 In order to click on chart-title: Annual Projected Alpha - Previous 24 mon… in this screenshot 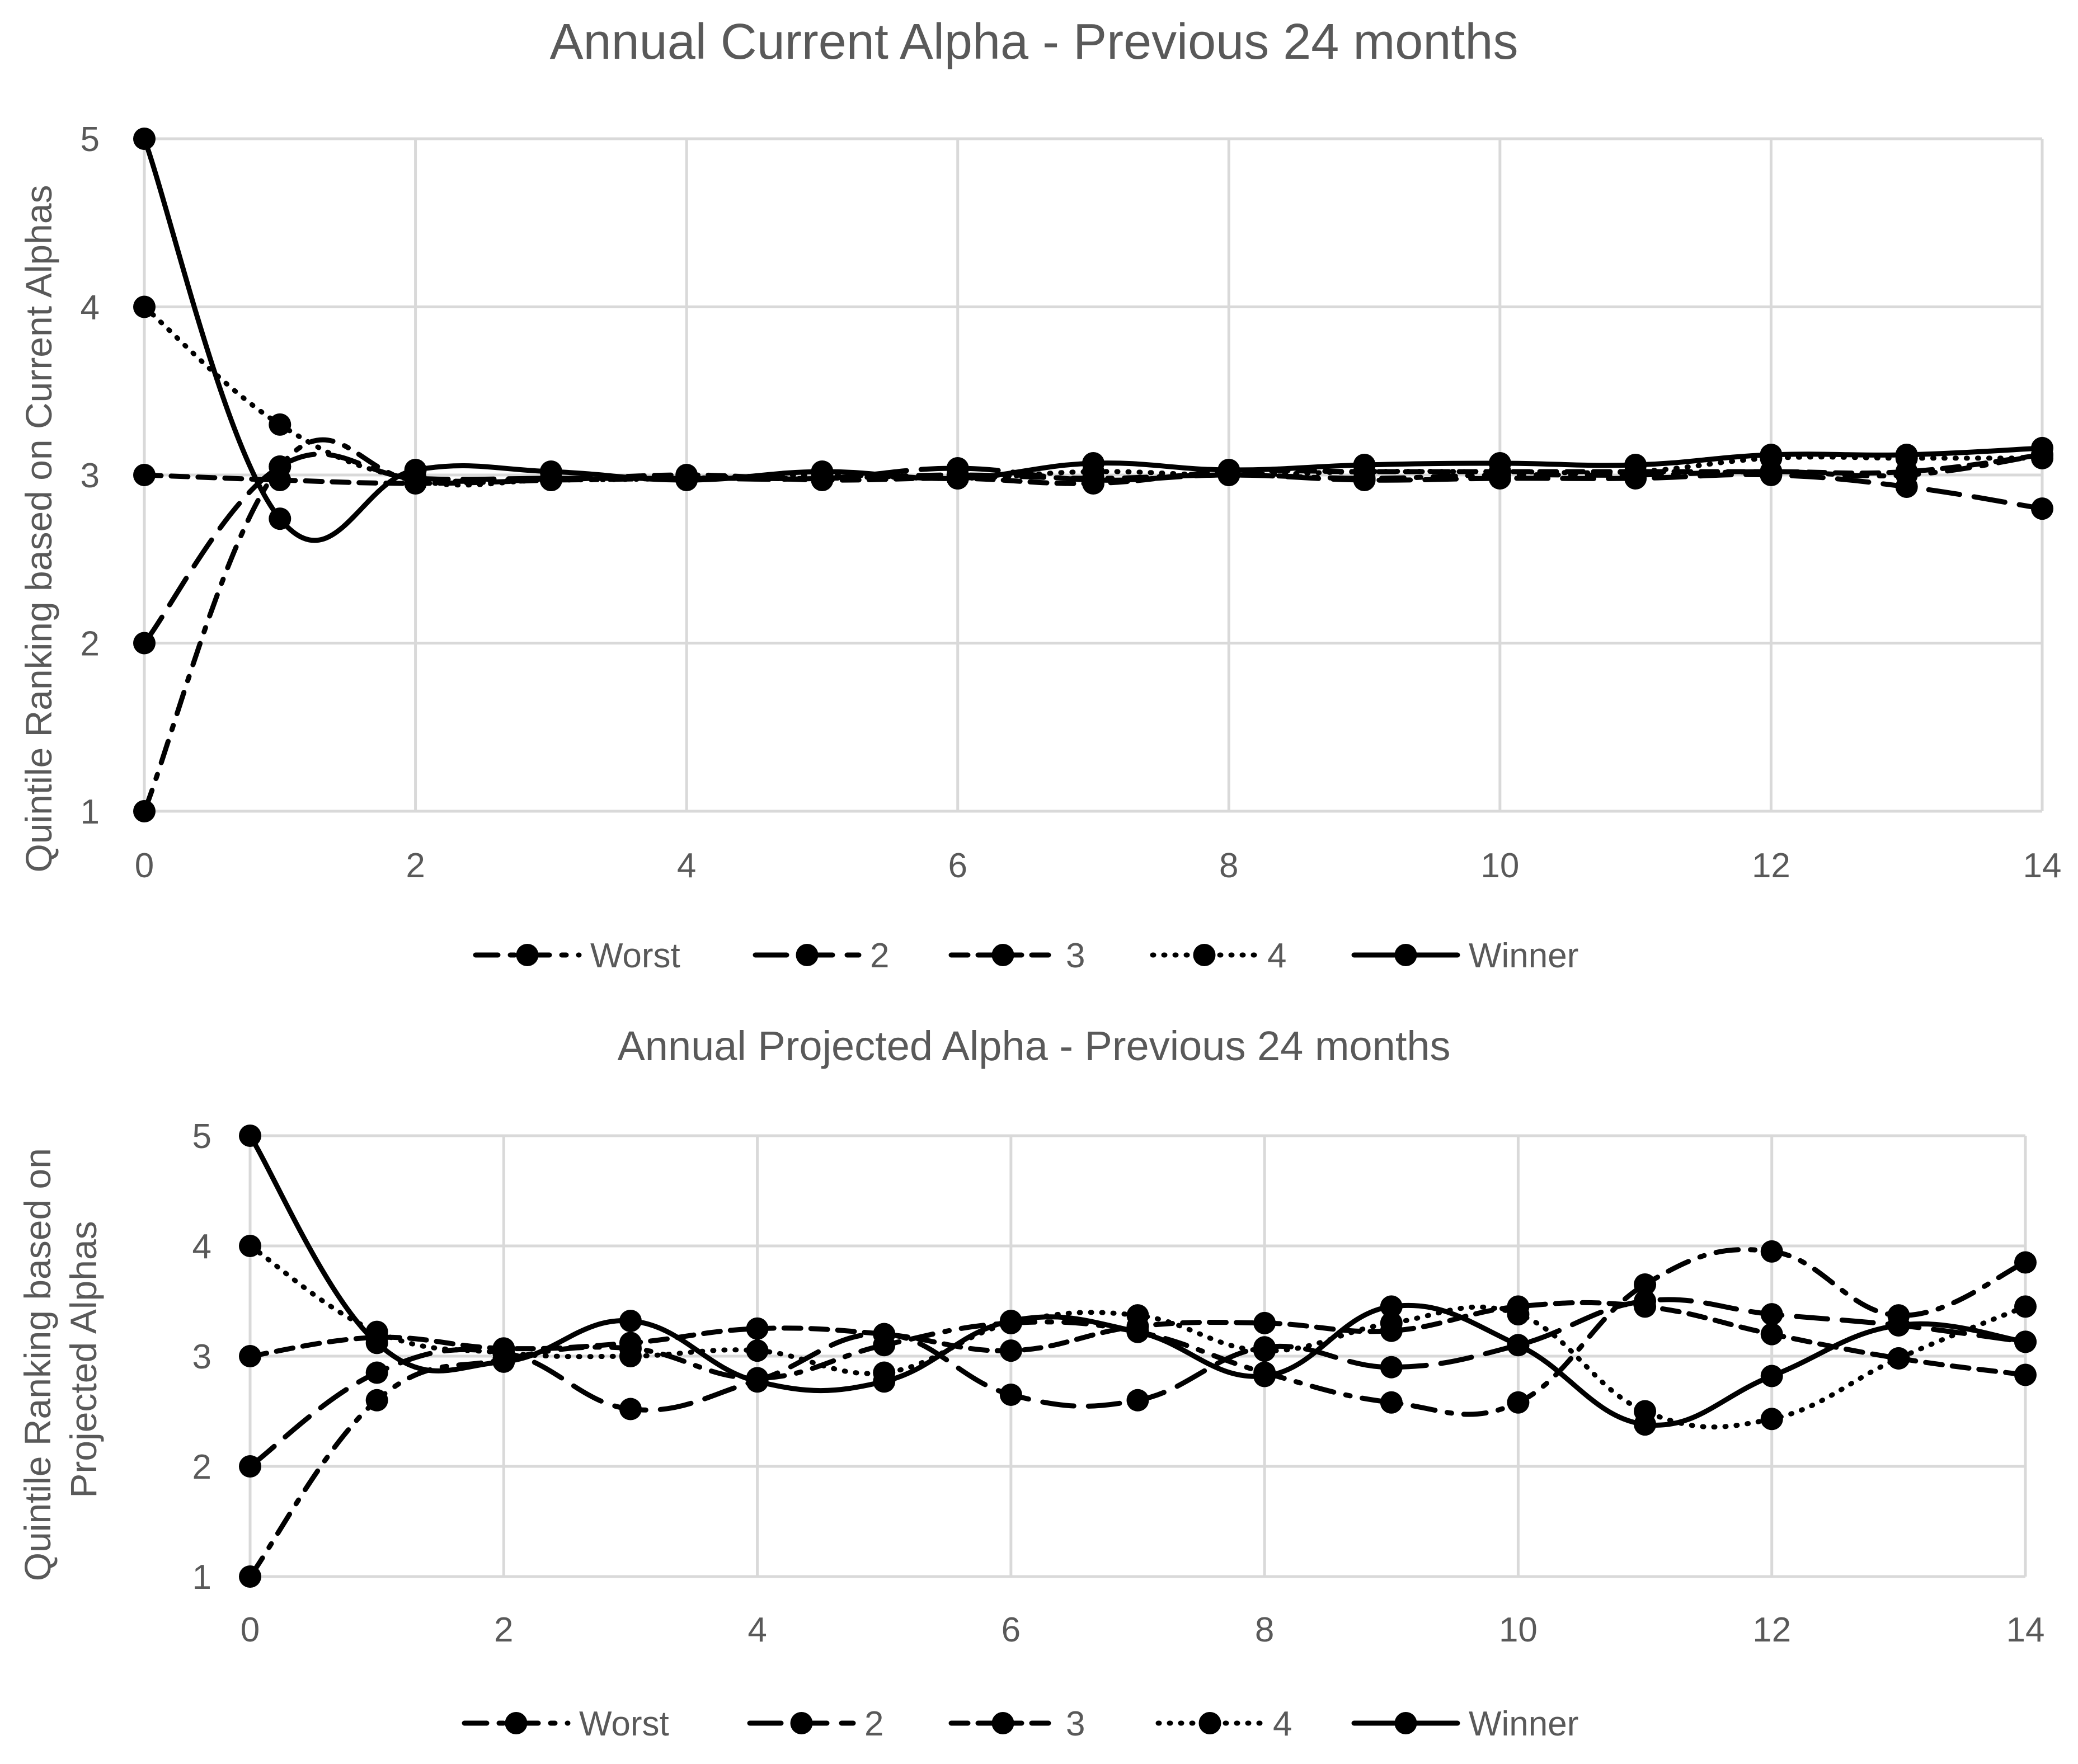, I will do `click(1033, 1046)`.